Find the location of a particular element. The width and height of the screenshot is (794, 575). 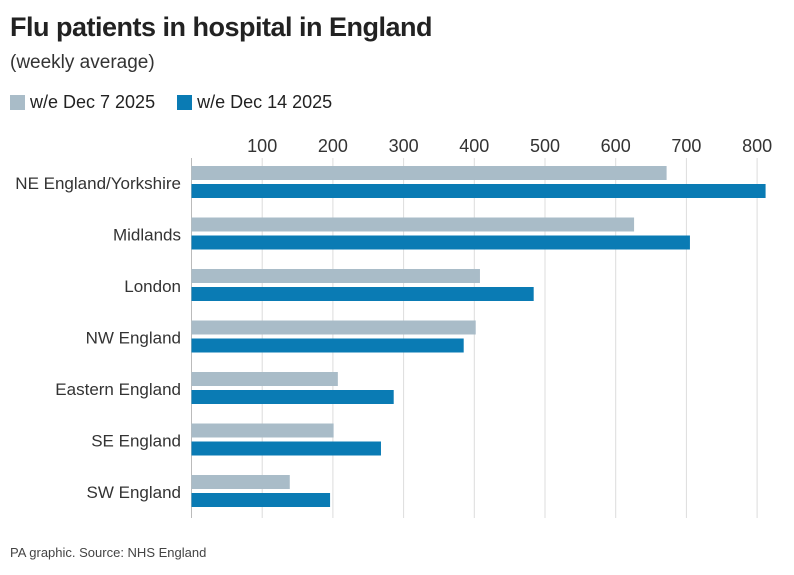

legend-item-dec14: w/e Dec 14 2025 is located at coordinates (254, 102).